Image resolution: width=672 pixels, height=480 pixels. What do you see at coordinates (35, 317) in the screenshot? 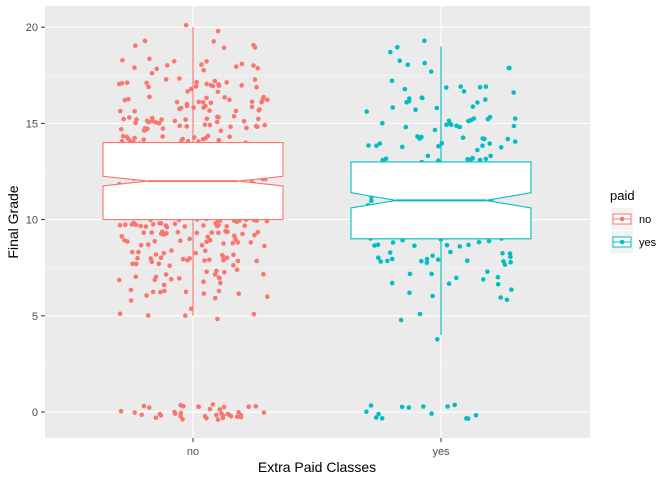
I see `y-tick-label: 5` at bounding box center [35, 317].